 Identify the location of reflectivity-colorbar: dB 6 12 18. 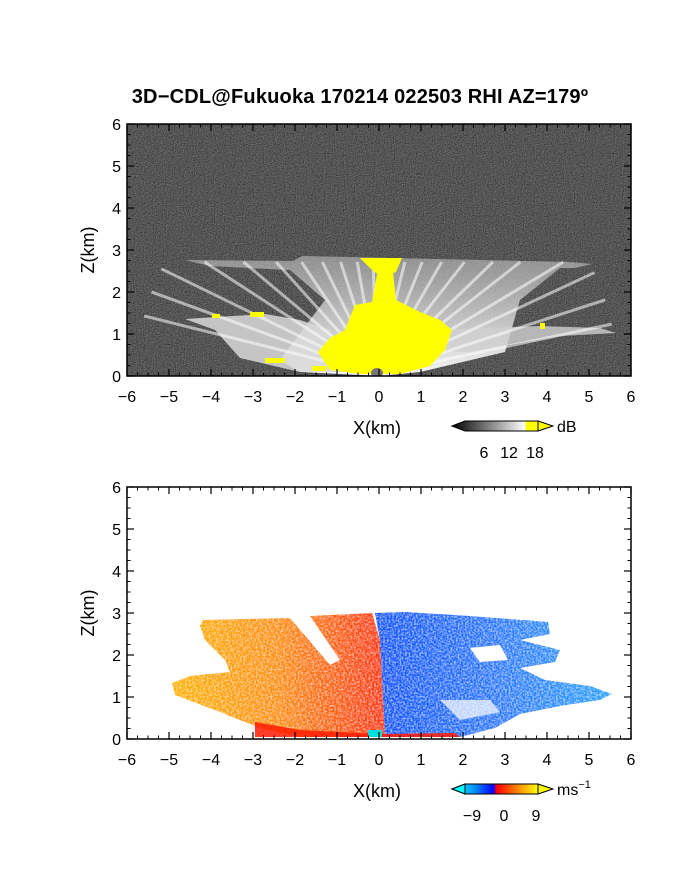
(513, 440).